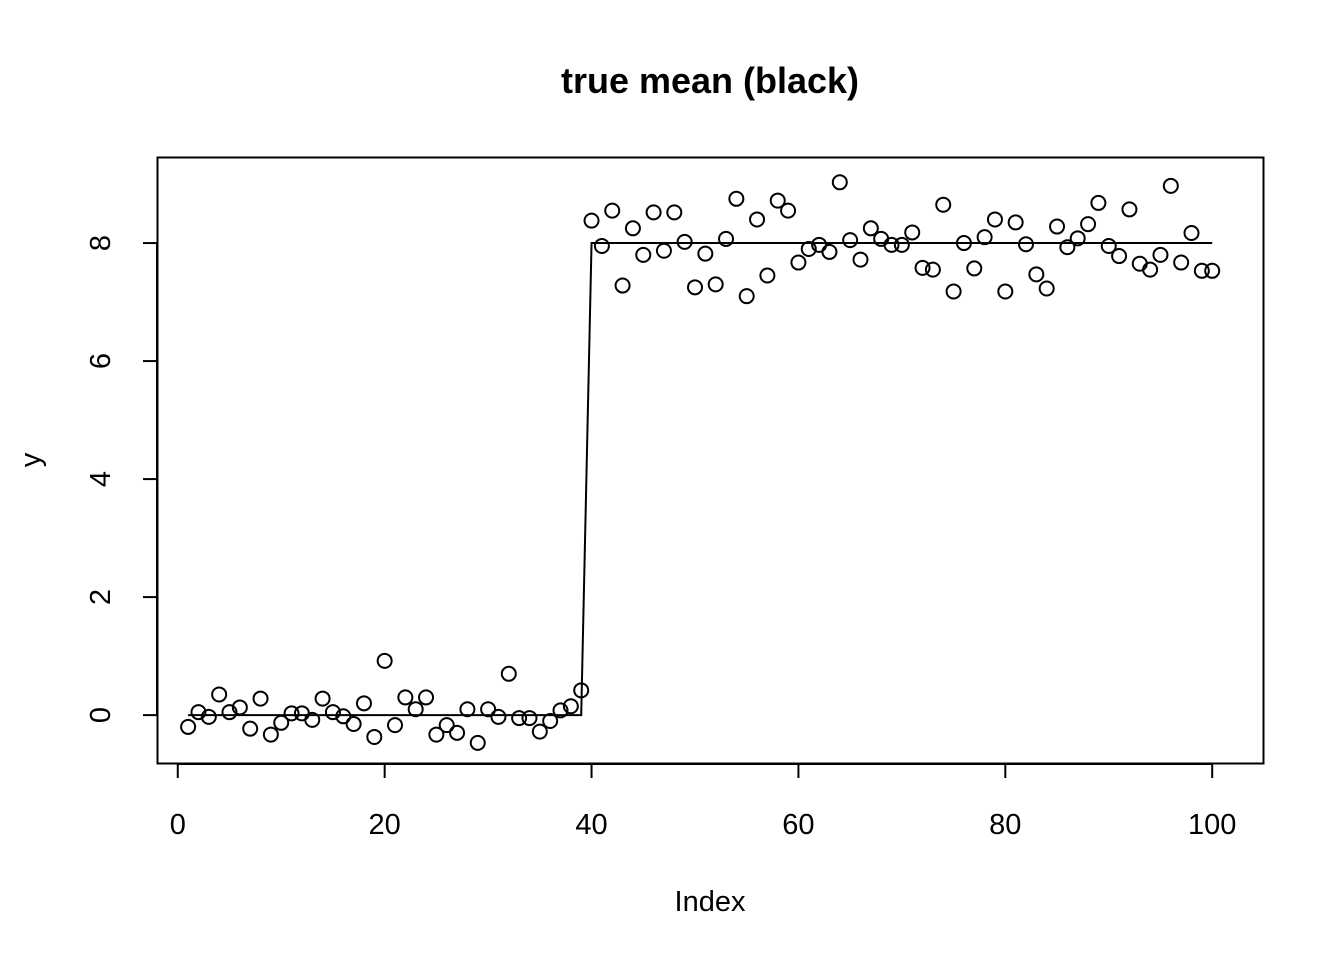 The image size is (1344, 960). I want to click on x-tick-label: 60, so click(798, 825).